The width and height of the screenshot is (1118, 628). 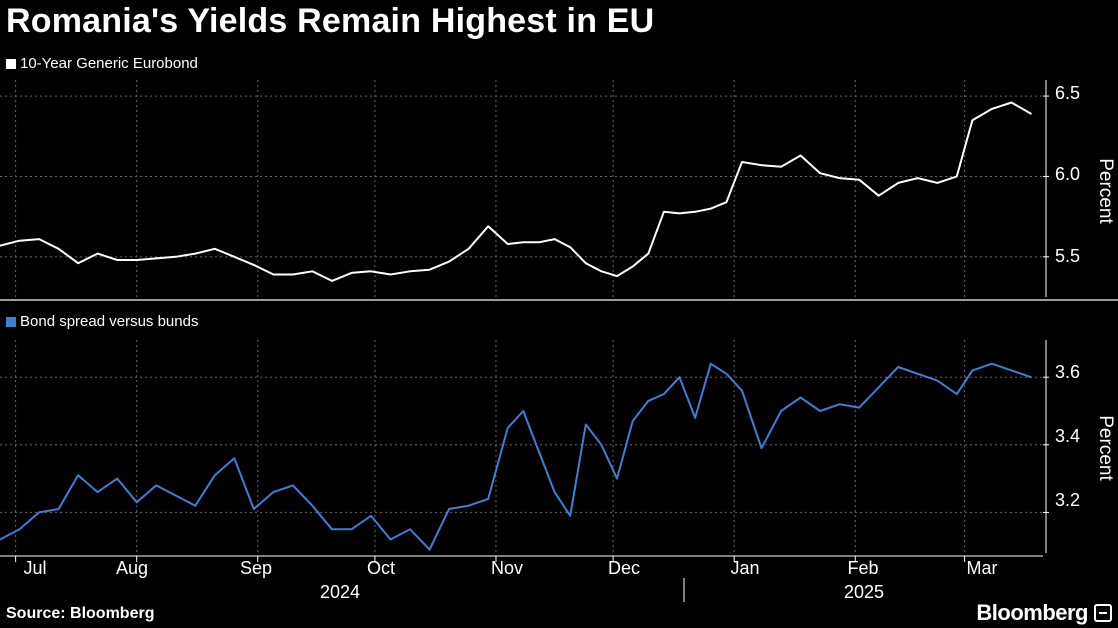 What do you see at coordinates (1068, 372) in the screenshot?
I see `ytick-bottom-0: 3.6` at bounding box center [1068, 372].